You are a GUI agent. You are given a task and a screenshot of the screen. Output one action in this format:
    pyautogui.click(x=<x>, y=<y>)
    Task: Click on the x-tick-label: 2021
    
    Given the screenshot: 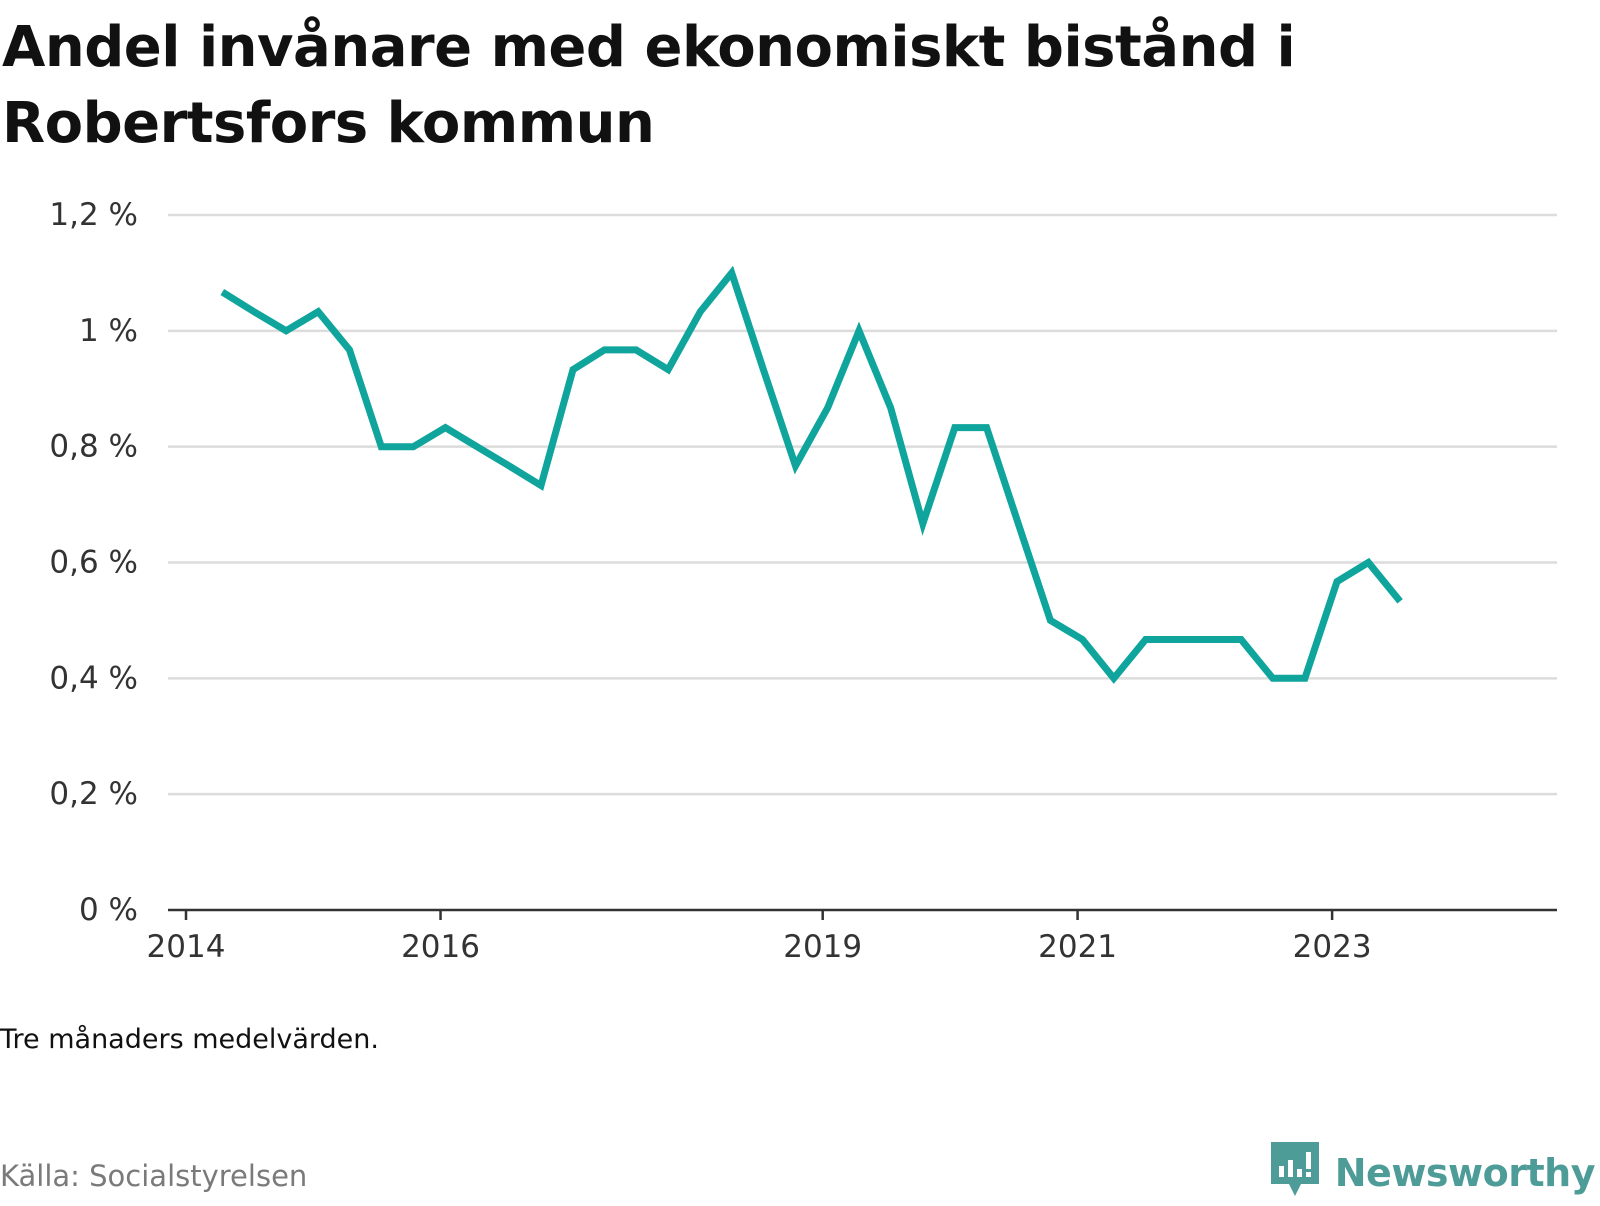 What is the action you would take?
    pyautogui.click(x=1077, y=947)
    